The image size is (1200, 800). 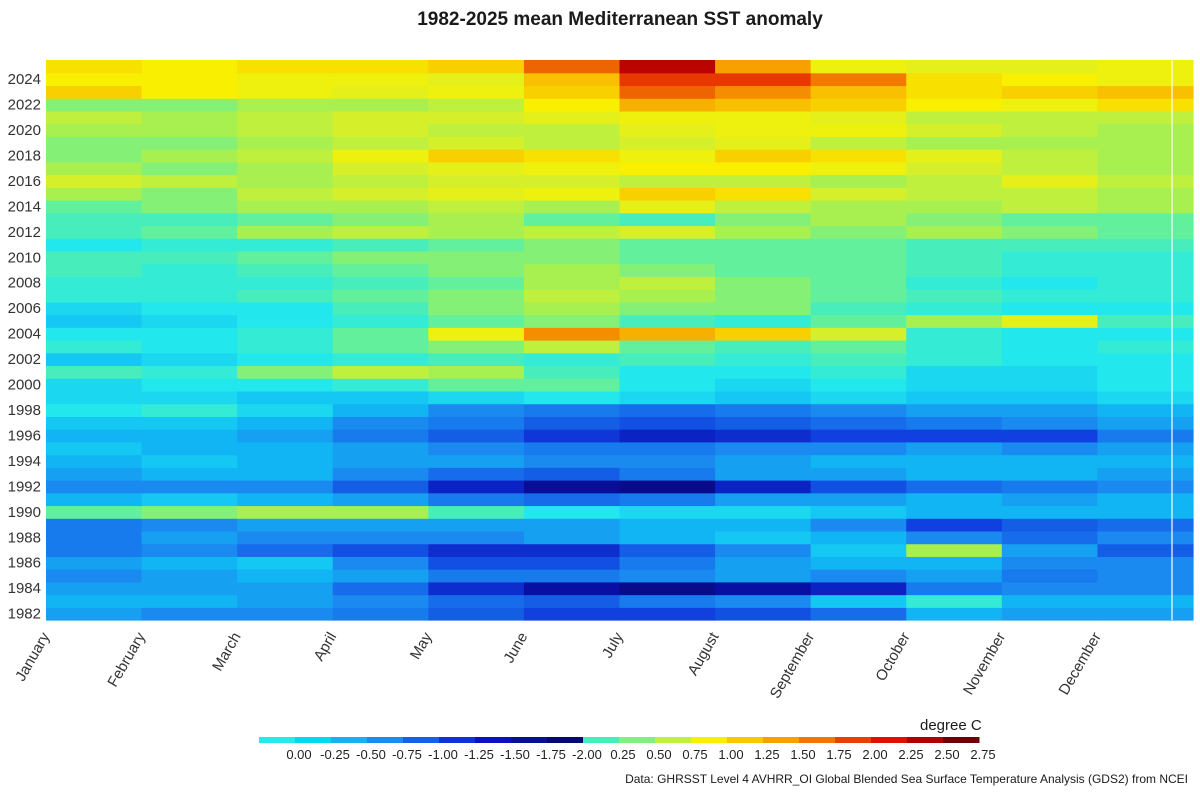 What do you see at coordinates (587, 754) in the screenshot?
I see `legend-label: -2.00` at bounding box center [587, 754].